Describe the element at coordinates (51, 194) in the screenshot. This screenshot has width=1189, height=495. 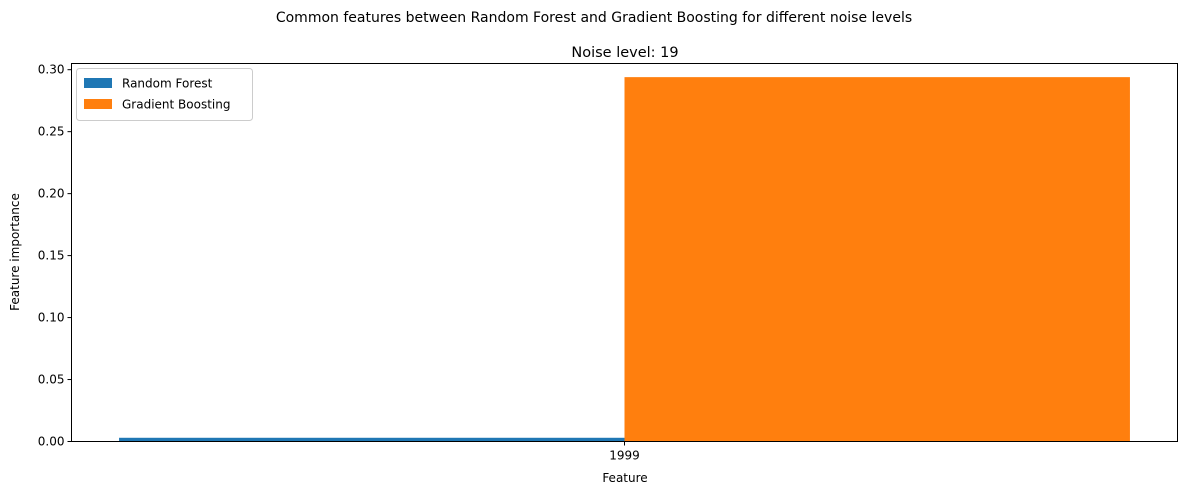
I see `y-tick-label: 0.20` at that location.